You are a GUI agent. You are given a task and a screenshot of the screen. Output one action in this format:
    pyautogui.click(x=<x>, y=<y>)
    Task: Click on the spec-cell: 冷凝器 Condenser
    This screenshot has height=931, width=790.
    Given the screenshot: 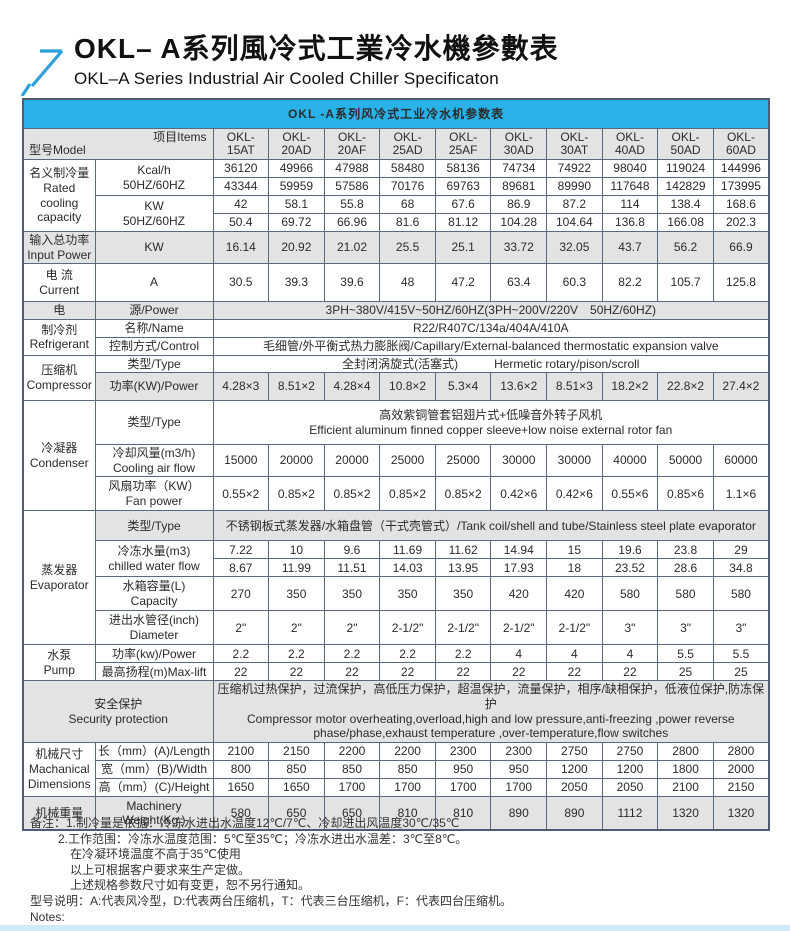 What is the action you would take?
    pyautogui.click(x=59, y=456)
    